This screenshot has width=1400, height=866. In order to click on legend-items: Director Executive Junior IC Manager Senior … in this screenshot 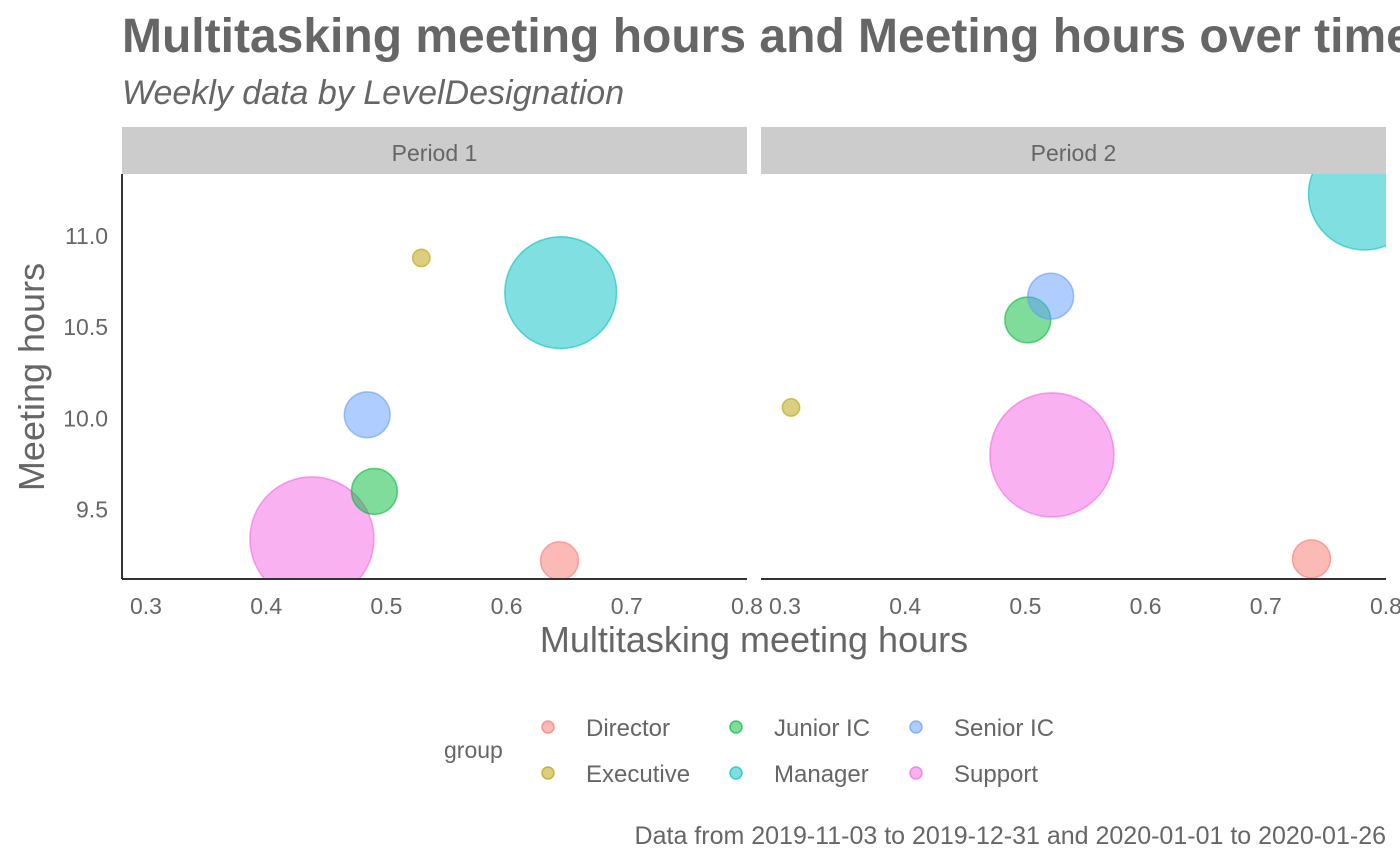, I will do `click(797, 751)`.